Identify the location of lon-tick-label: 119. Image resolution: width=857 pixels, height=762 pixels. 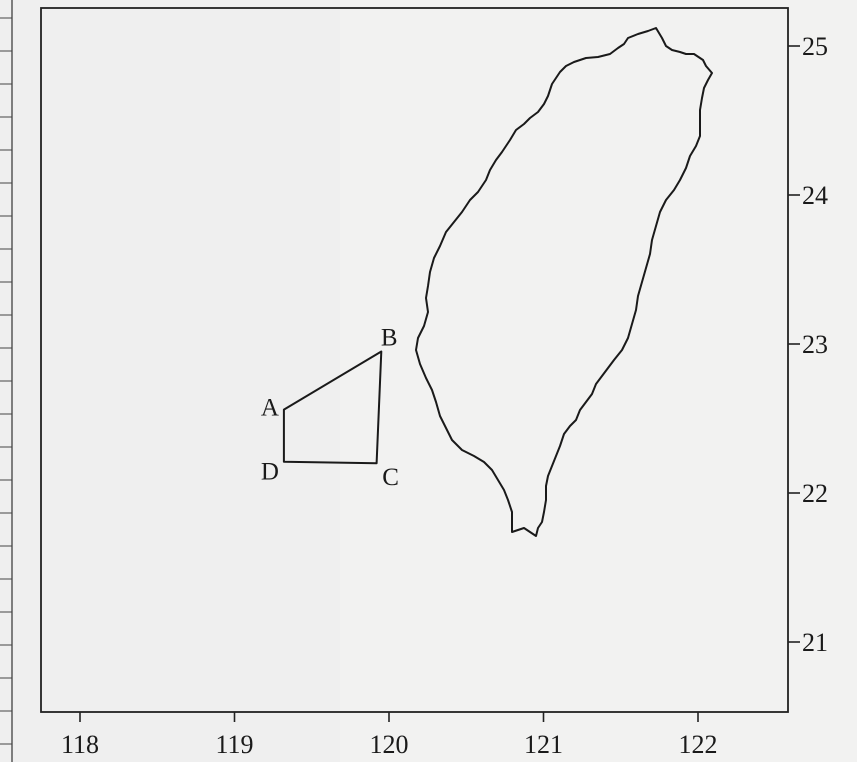
(234, 744).